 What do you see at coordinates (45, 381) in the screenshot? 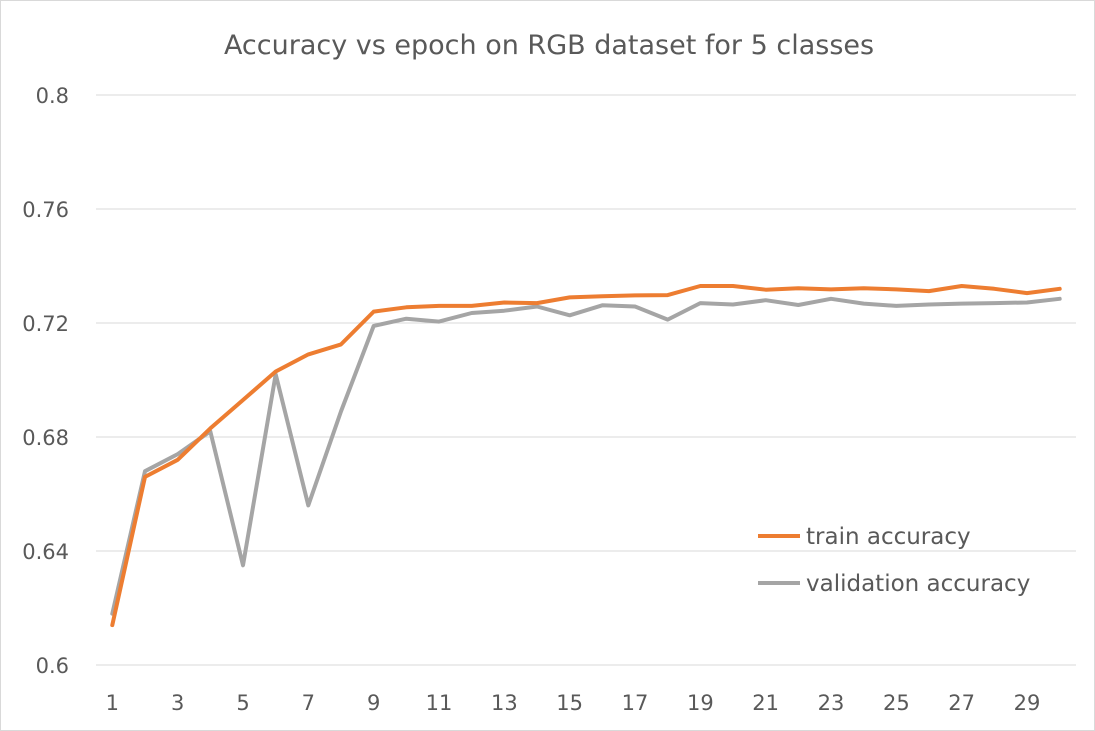
I see `y-axis-ticks: 0.6 0.64 0.68 0.72 0.76 0.8` at bounding box center [45, 381].